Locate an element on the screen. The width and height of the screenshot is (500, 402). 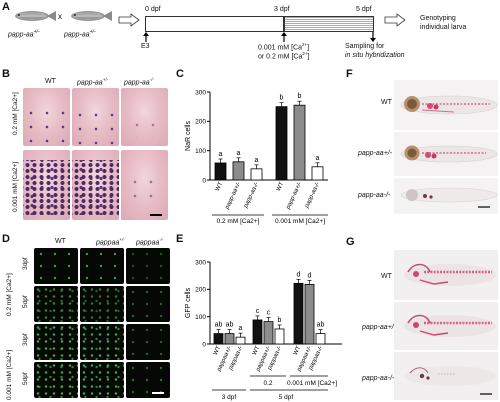
sampling-line-1: Sampling for is located at coordinates (365, 46).